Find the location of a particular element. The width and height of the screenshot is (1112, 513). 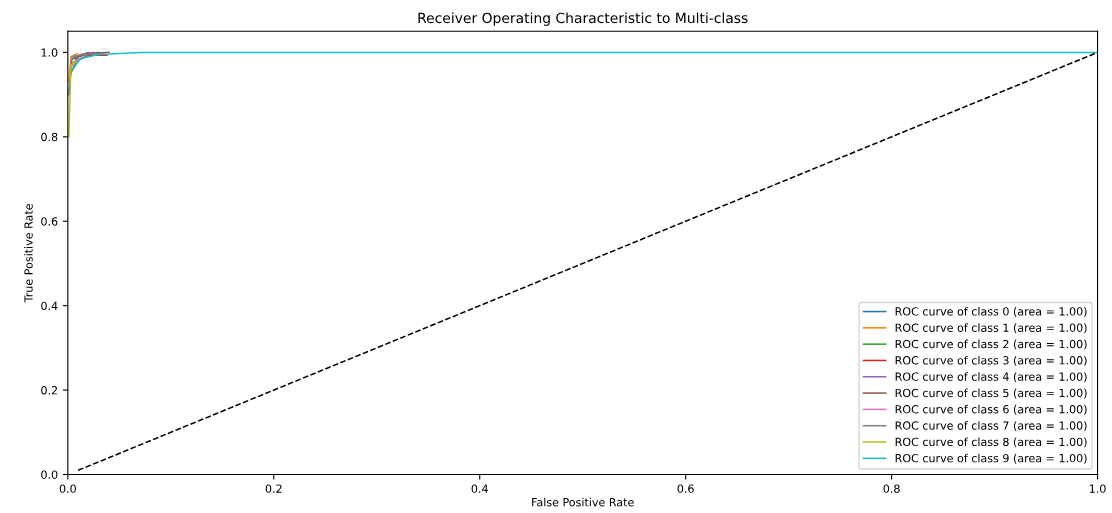

legend-label: ROC curve of class 5 (area = 1.00) is located at coordinates (991, 393).